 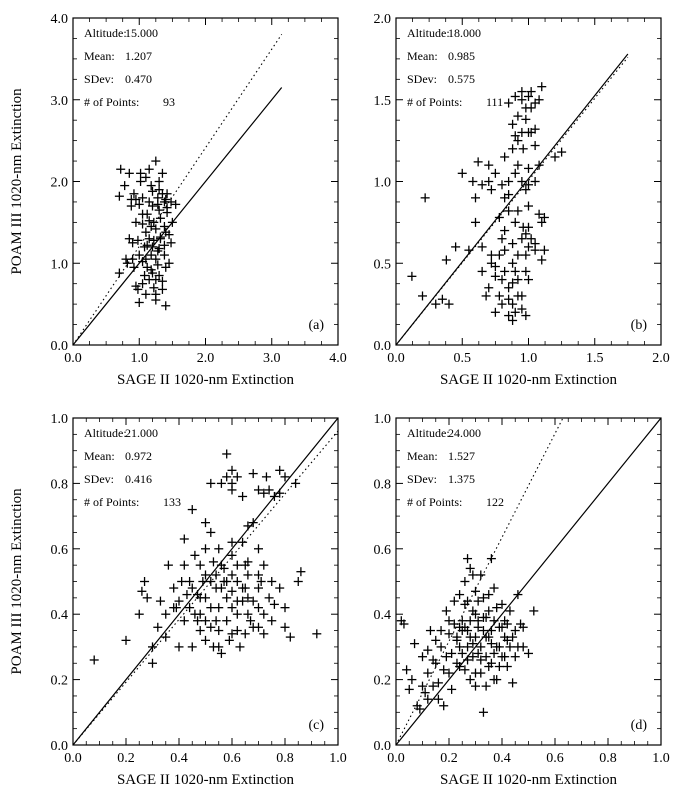 I want to click on y-tick-label: 1.0, so click(x=60, y=419).